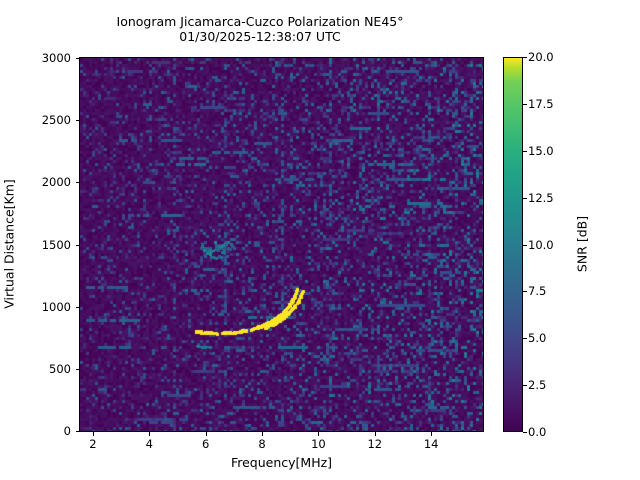  I want to click on colorbar-tick-label: 2.5, so click(537, 385).